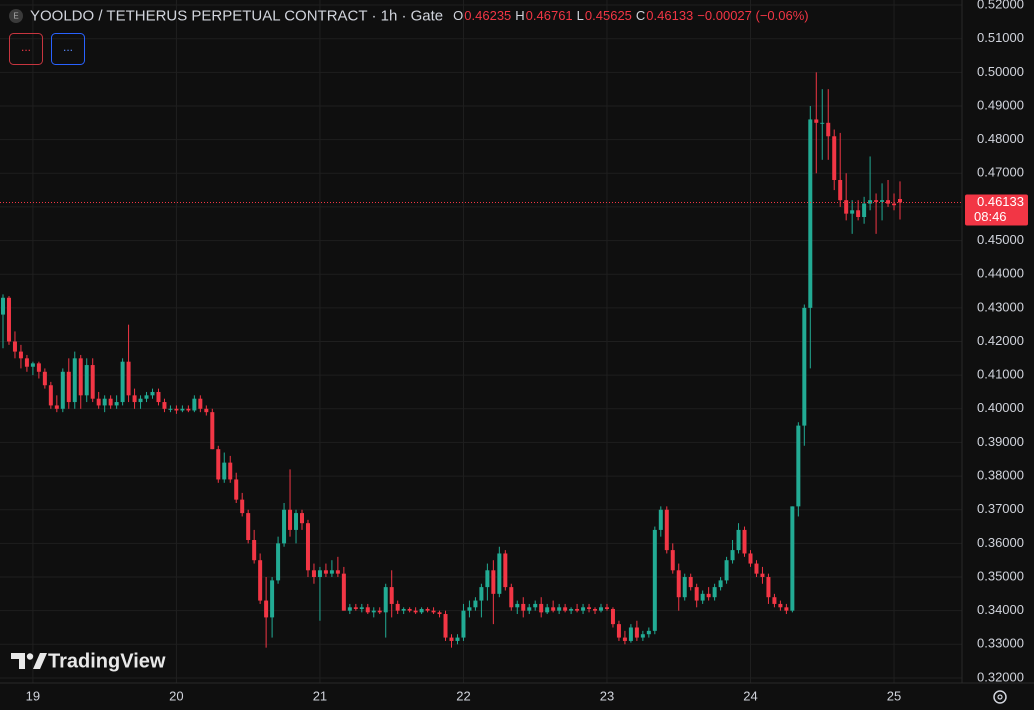  I want to click on settings-icon-center, so click(1000, 697).